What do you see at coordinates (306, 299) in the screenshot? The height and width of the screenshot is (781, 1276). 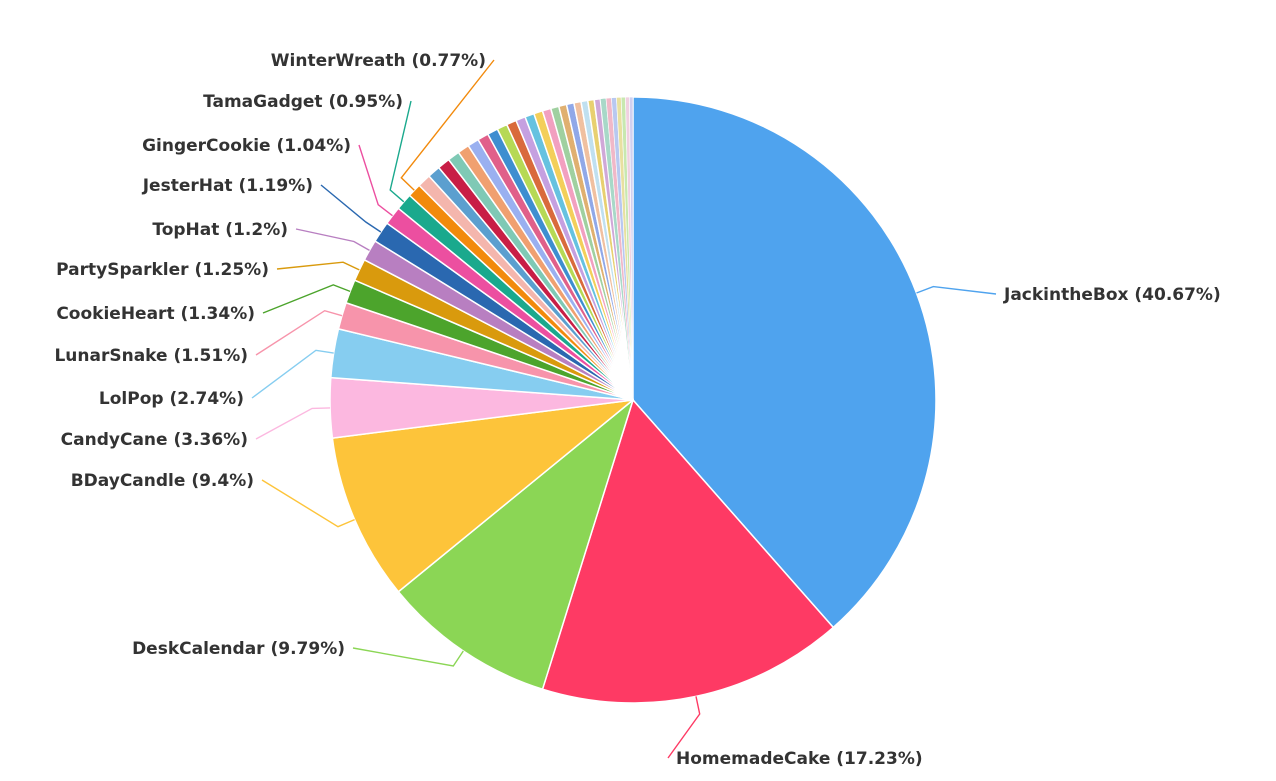 I see `connector-cookieheart` at bounding box center [306, 299].